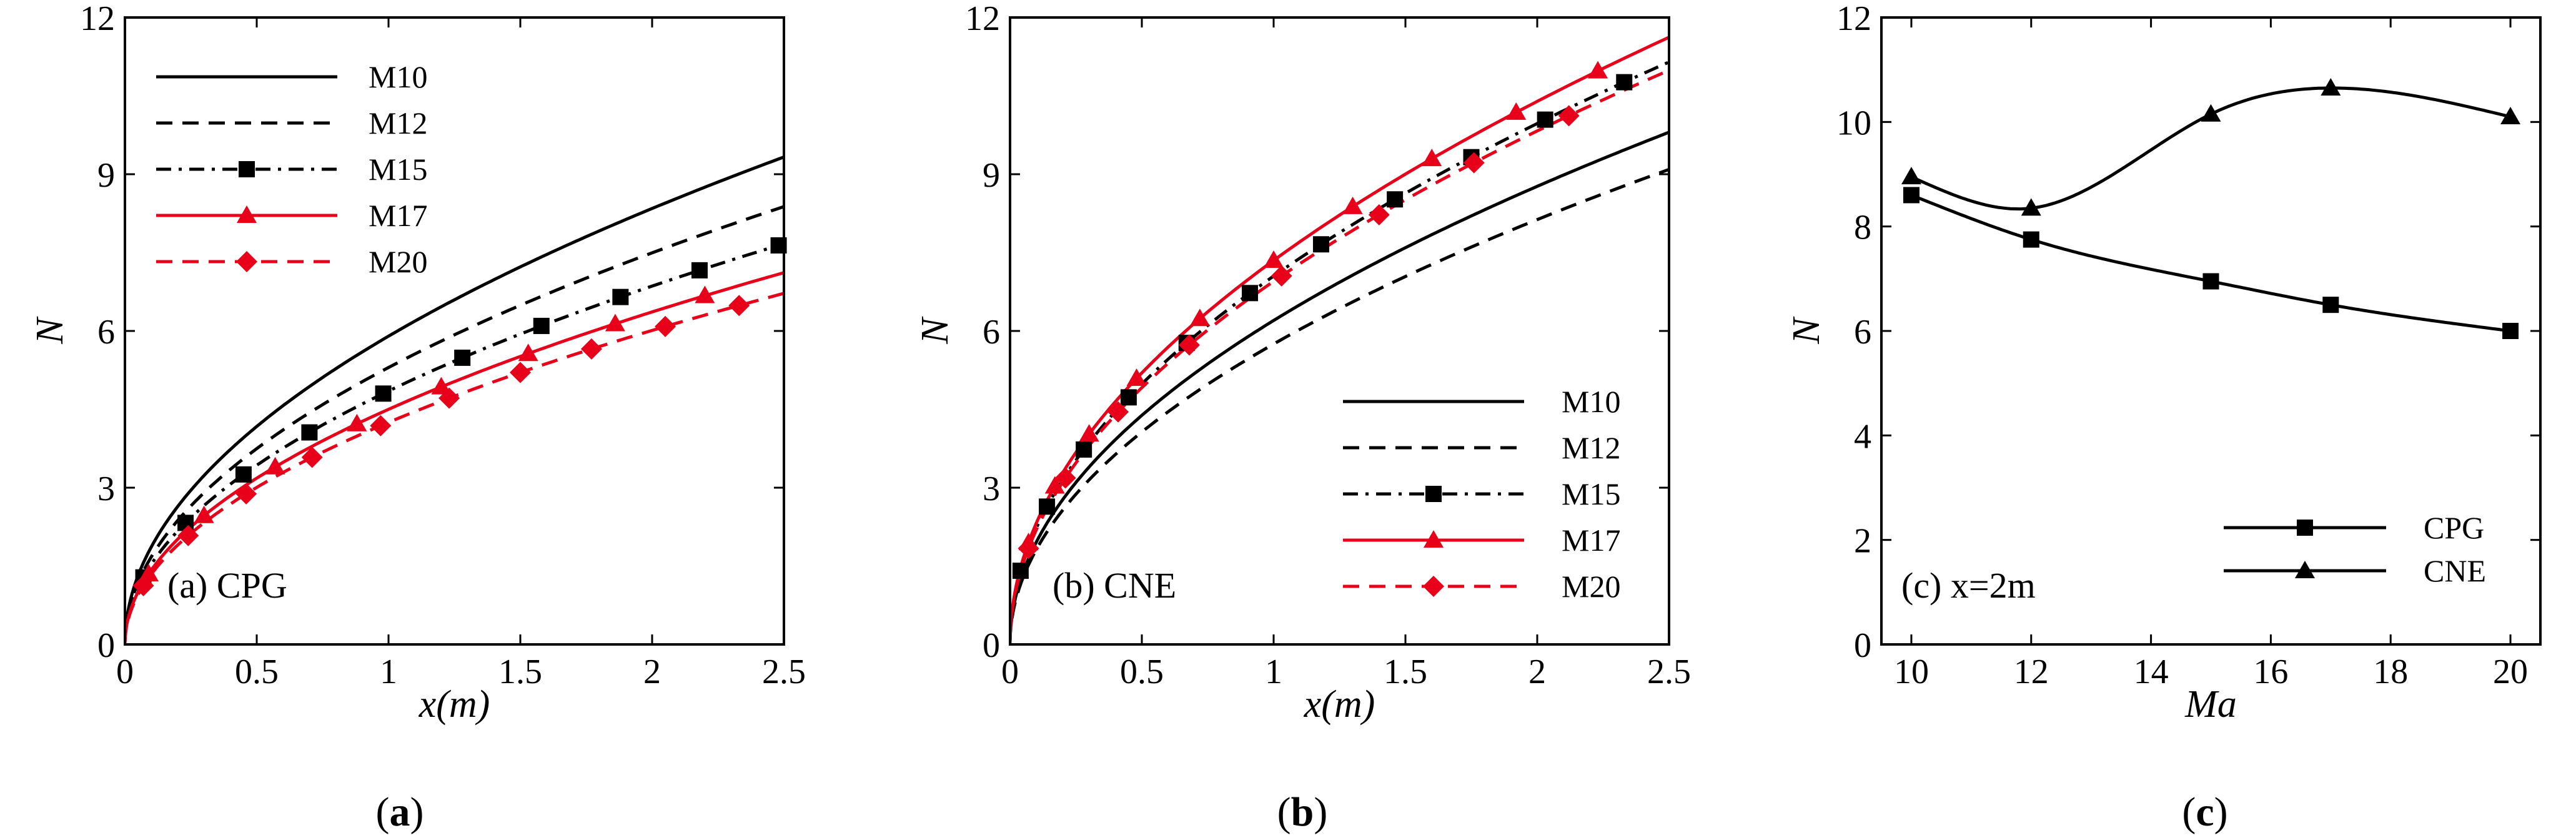  What do you see at coordinates (1862, 541) in the screenshot?
I see `y-tick-label: 2` at bounding box center [1862, 541].